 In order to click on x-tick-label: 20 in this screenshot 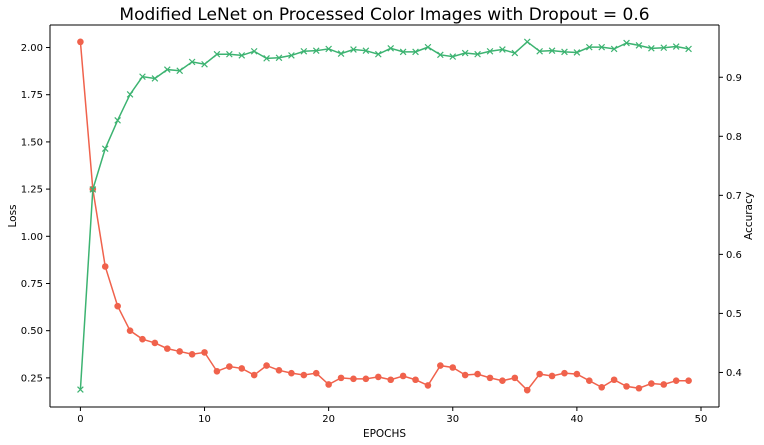, I will do `click(328, 419)`.